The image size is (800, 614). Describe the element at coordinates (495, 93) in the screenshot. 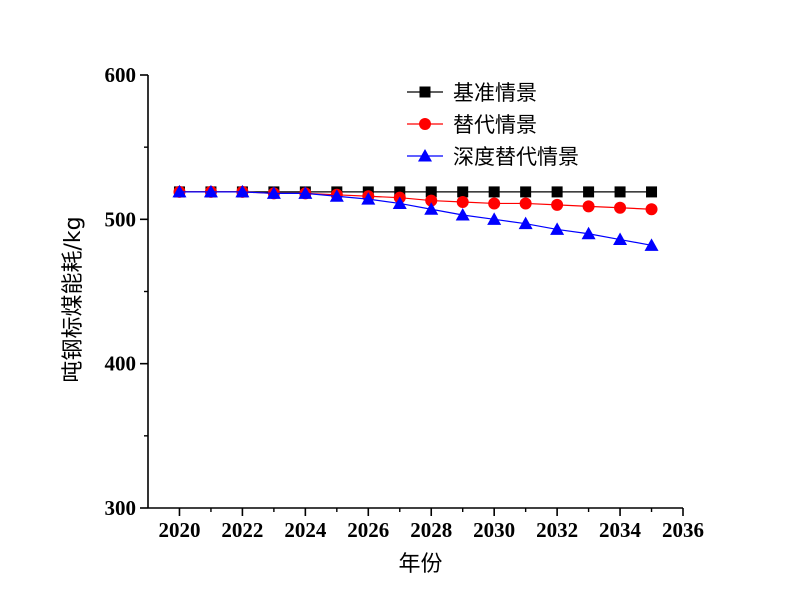

I see `legend-label: 基准情景` at that location.